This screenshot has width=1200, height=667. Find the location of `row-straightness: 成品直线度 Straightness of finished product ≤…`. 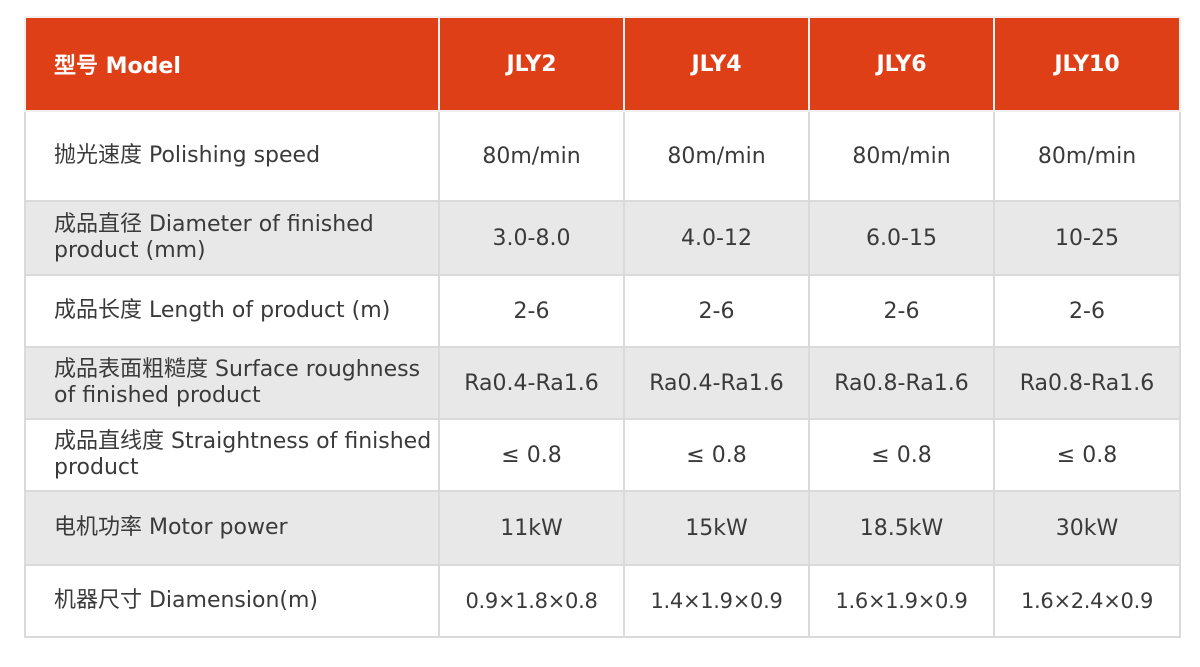

row-straightness: 成品直线度 Straightness of finished product ≤… is located at coordinates (602, 455).